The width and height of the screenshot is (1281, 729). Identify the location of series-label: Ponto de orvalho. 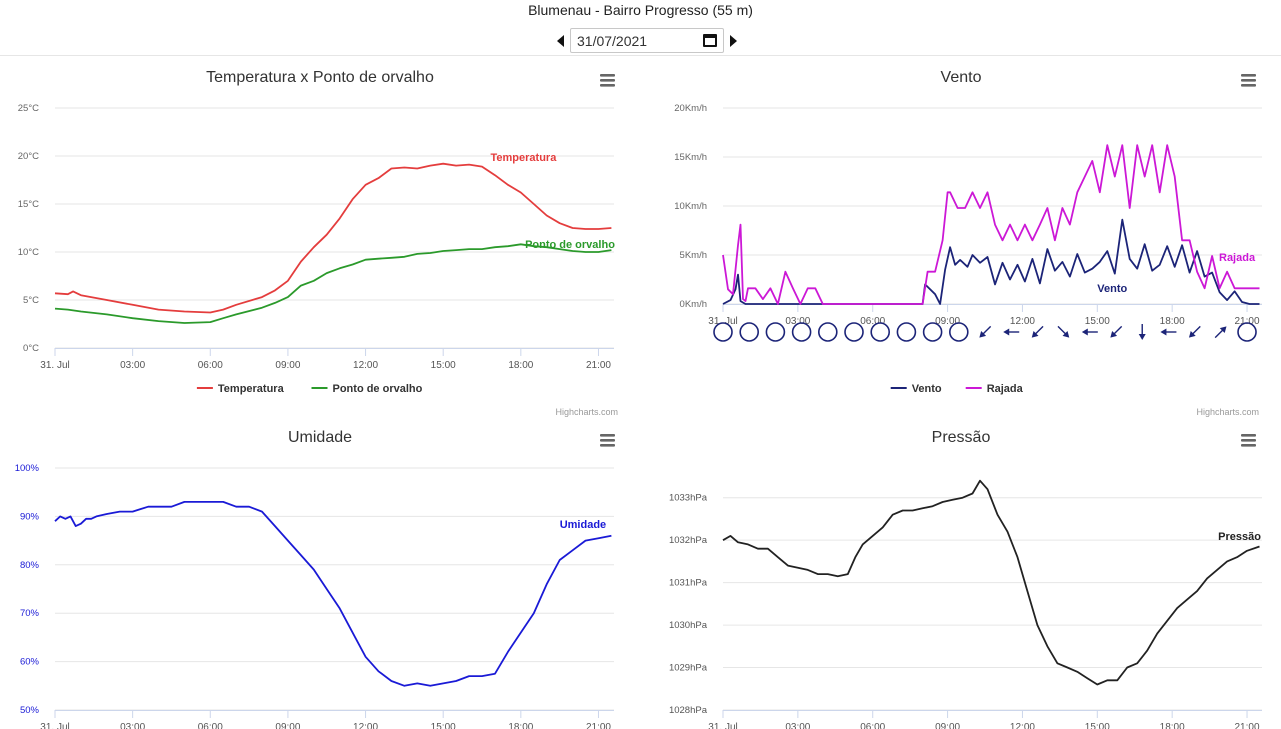
(570, 245).